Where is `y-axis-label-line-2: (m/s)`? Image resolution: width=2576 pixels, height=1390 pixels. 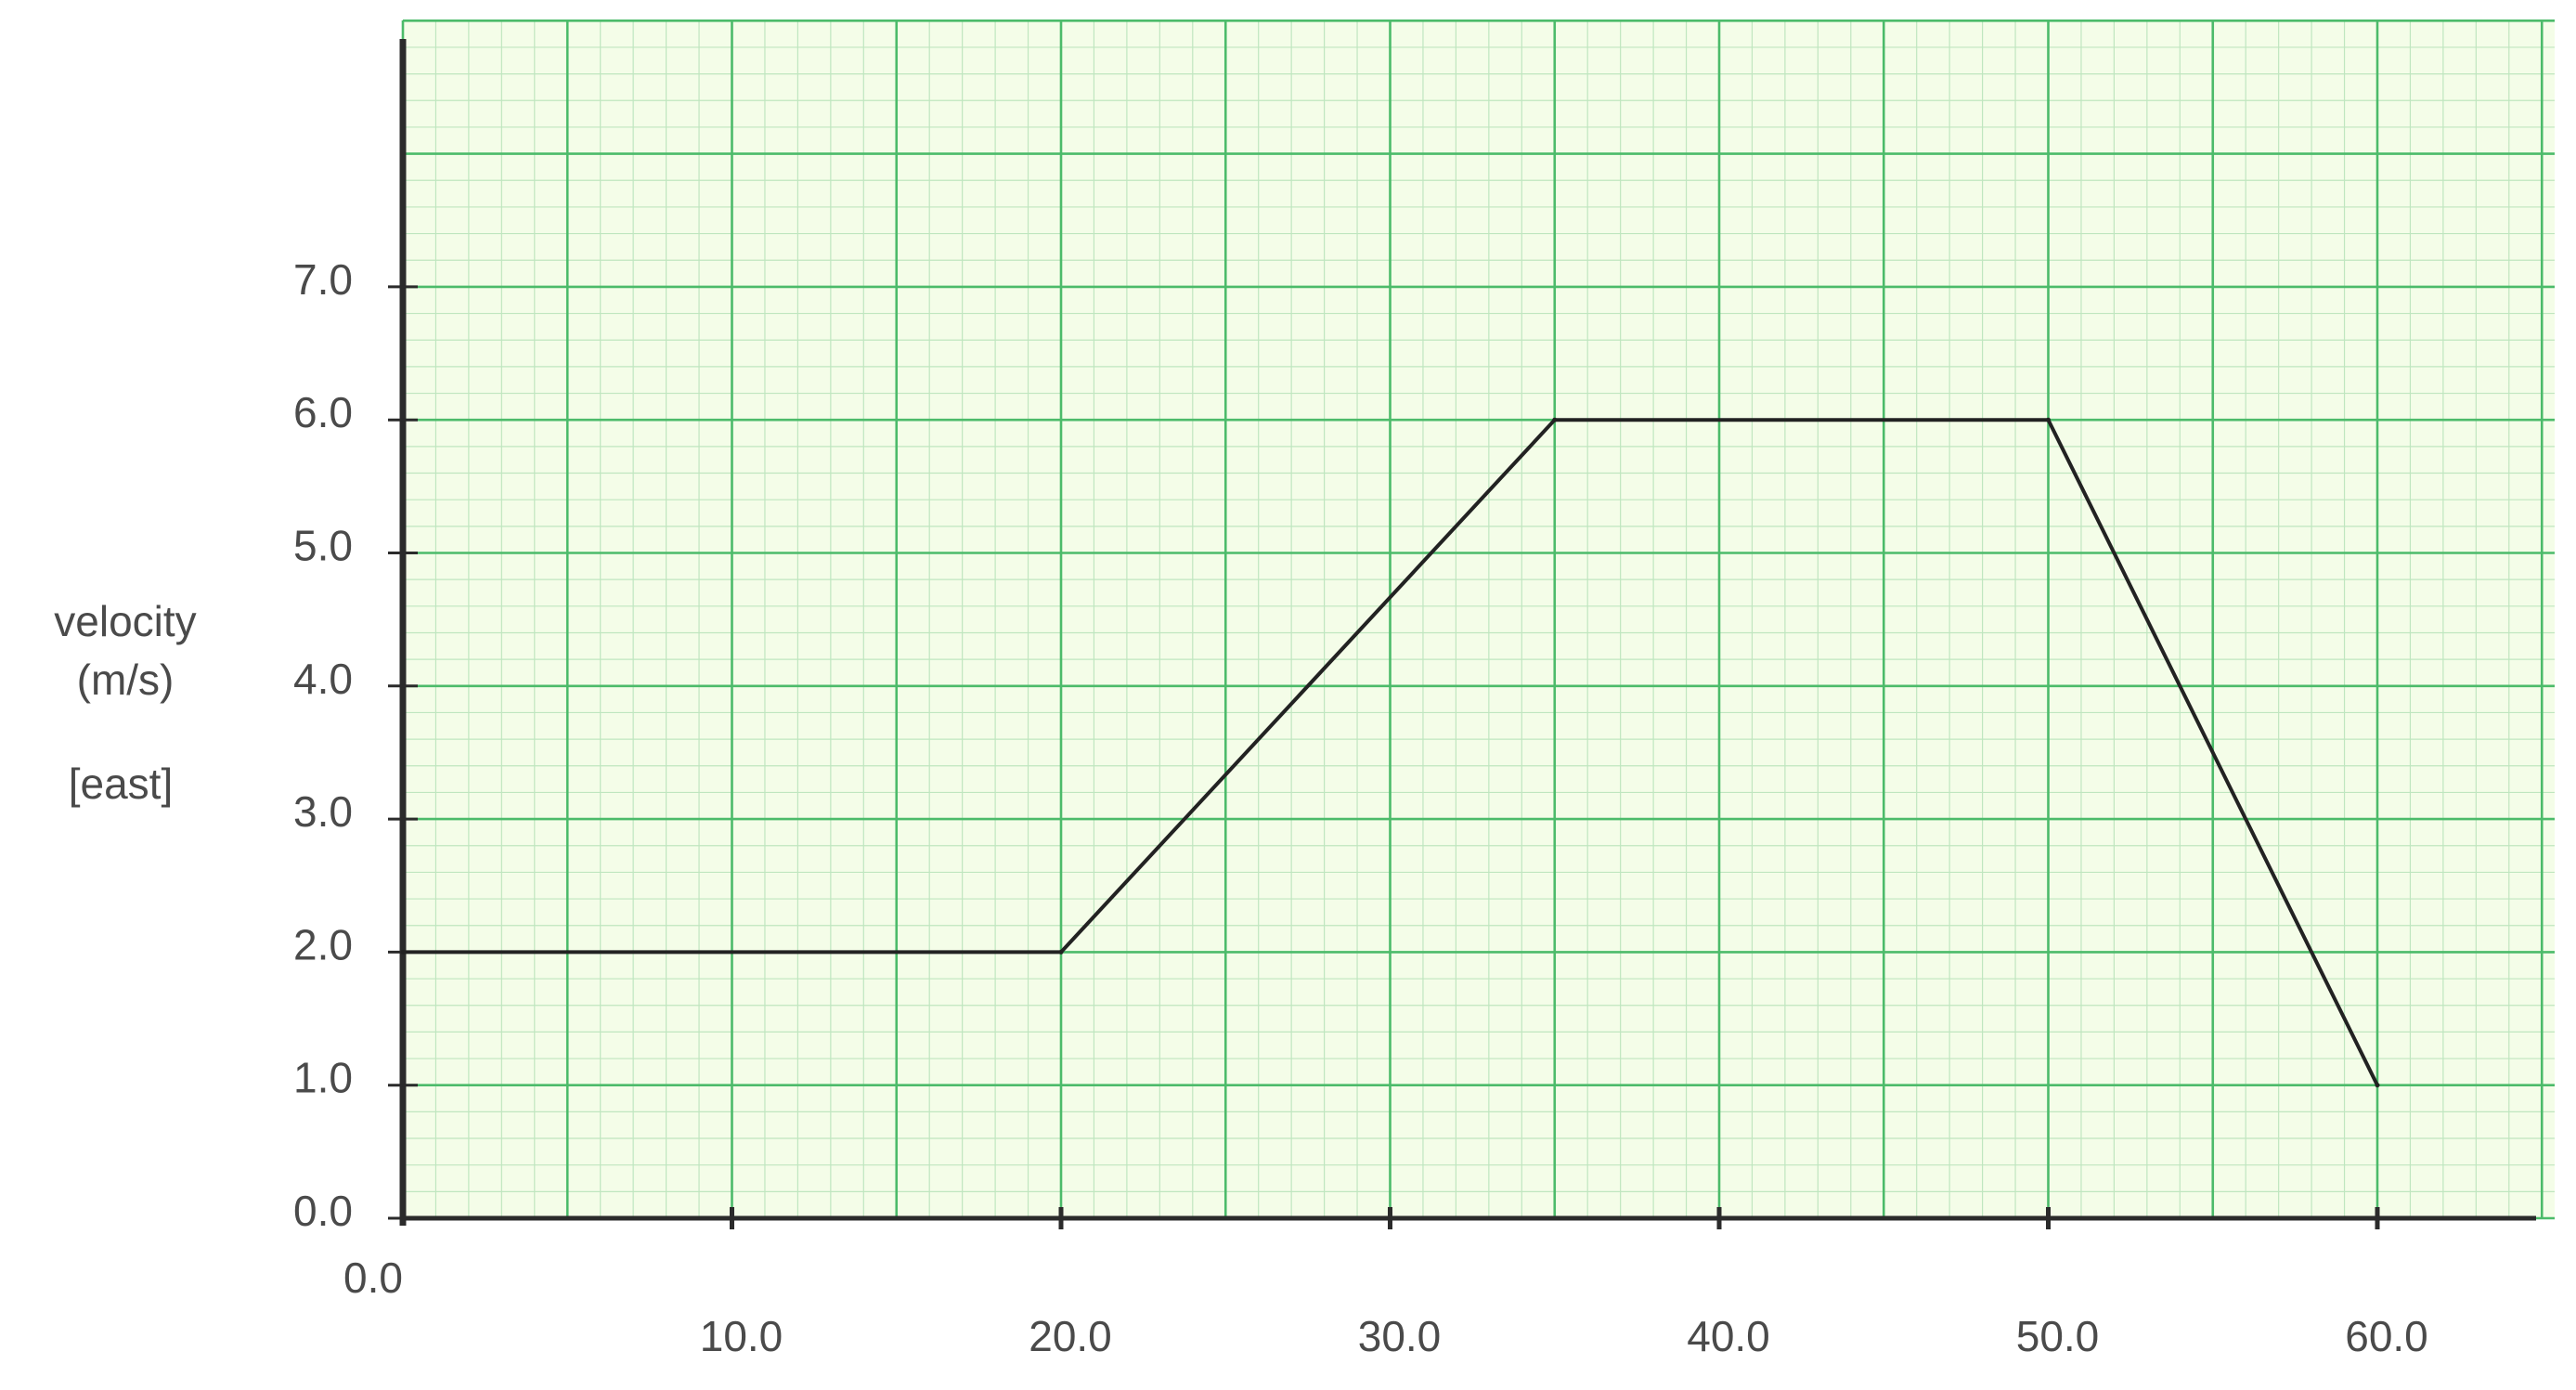 y-axis-label-line-2: (m/s) is located at coordinates (126, 680).